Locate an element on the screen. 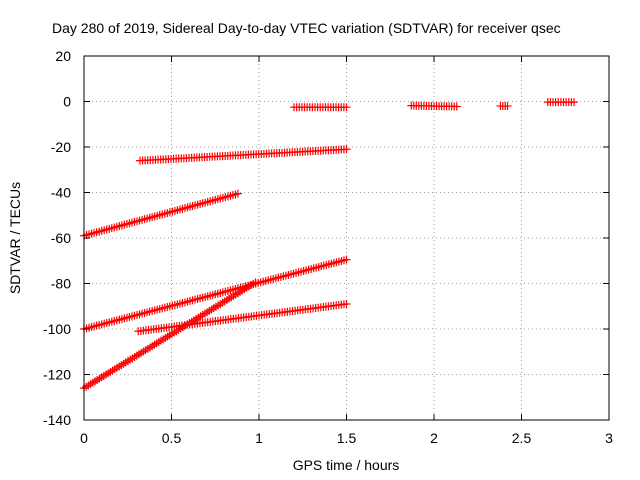 The width and height of the screenshot is (640, 480). y-tick-label: -100 is located at coordinates (57, 329).